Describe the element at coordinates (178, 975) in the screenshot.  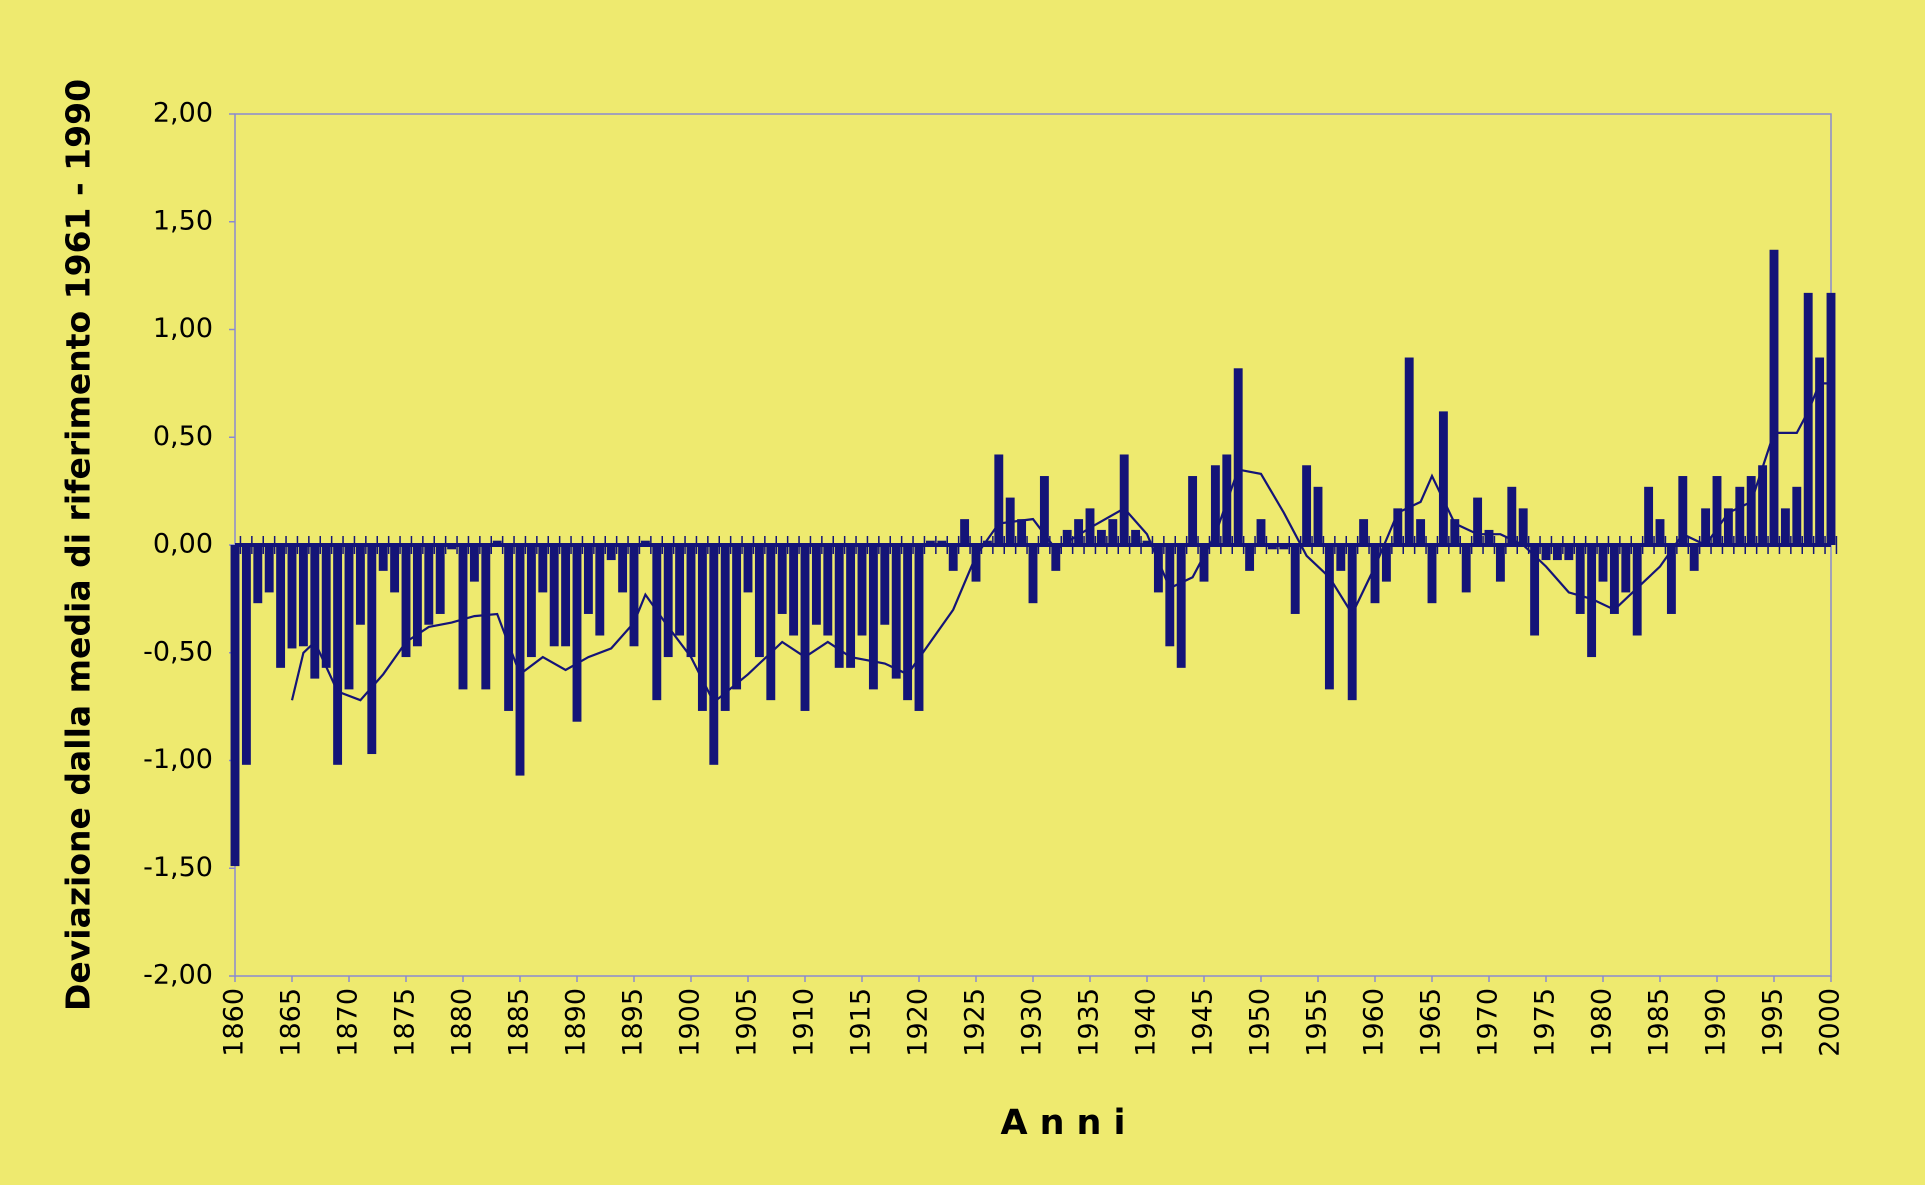
I see `y-tick-label: -2,00` at that location.